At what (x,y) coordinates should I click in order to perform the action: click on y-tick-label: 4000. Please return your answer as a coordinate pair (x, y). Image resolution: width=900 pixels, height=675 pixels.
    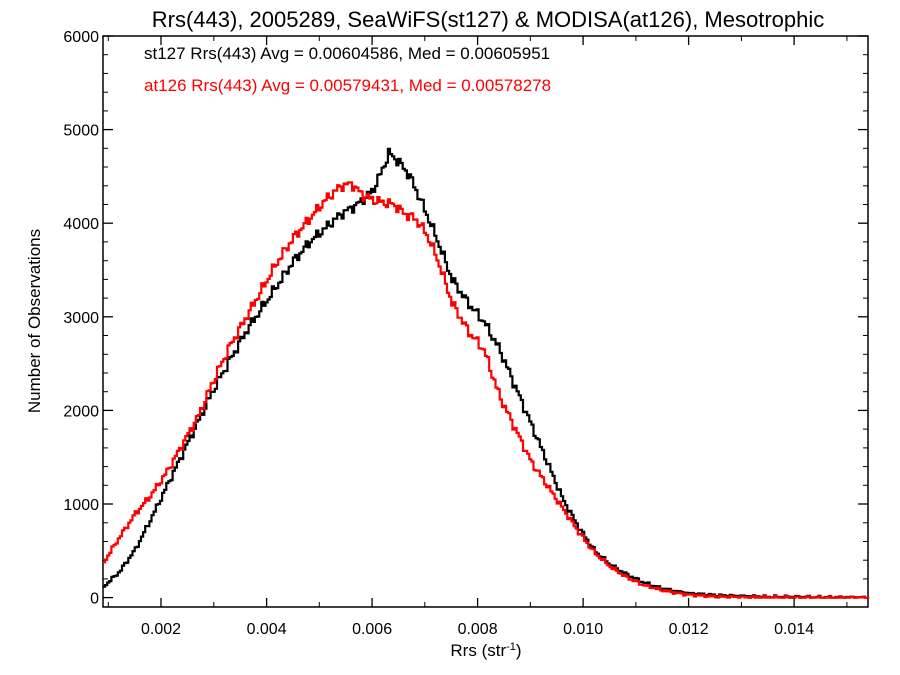
    Looking at the image, I should click on (81, 224).